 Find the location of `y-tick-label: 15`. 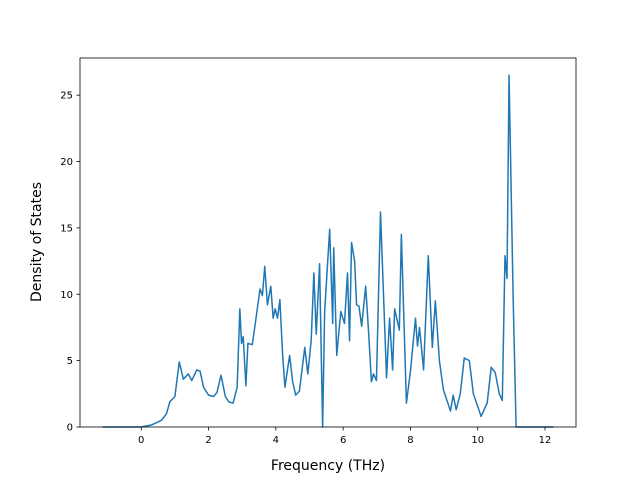

y-tick-label: 15 is located at coordinates (66, 228).